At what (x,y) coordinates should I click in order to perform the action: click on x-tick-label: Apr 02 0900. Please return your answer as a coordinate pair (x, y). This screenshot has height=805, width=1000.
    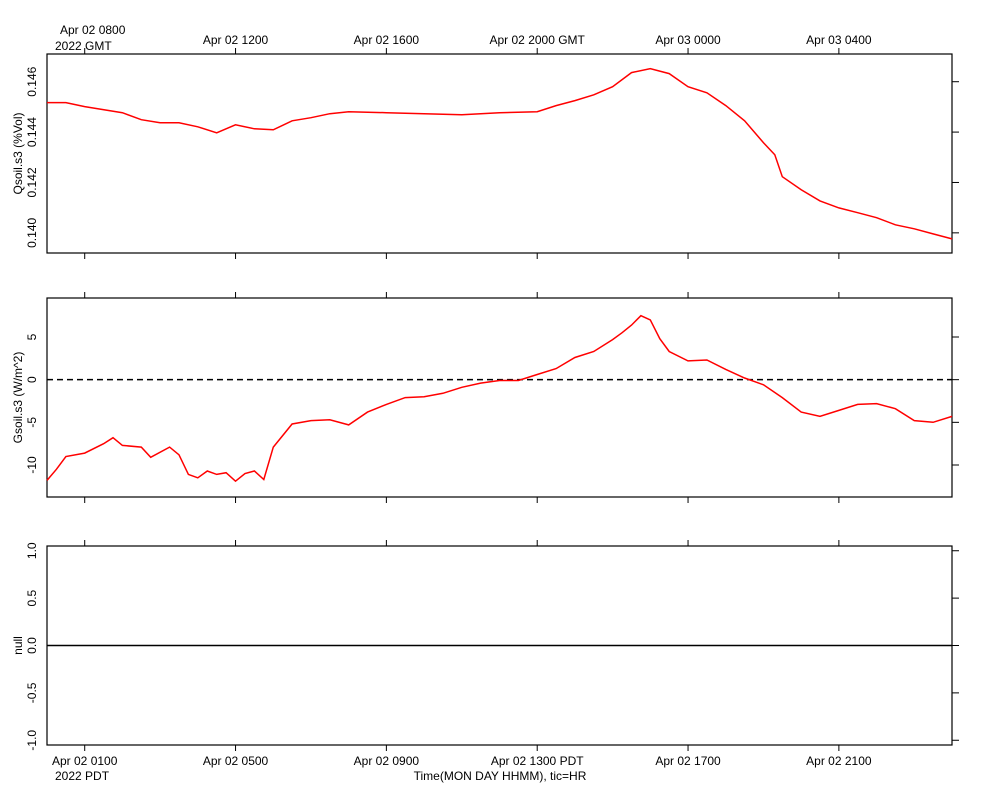
    Looking at the image, I should click on (387, 761).